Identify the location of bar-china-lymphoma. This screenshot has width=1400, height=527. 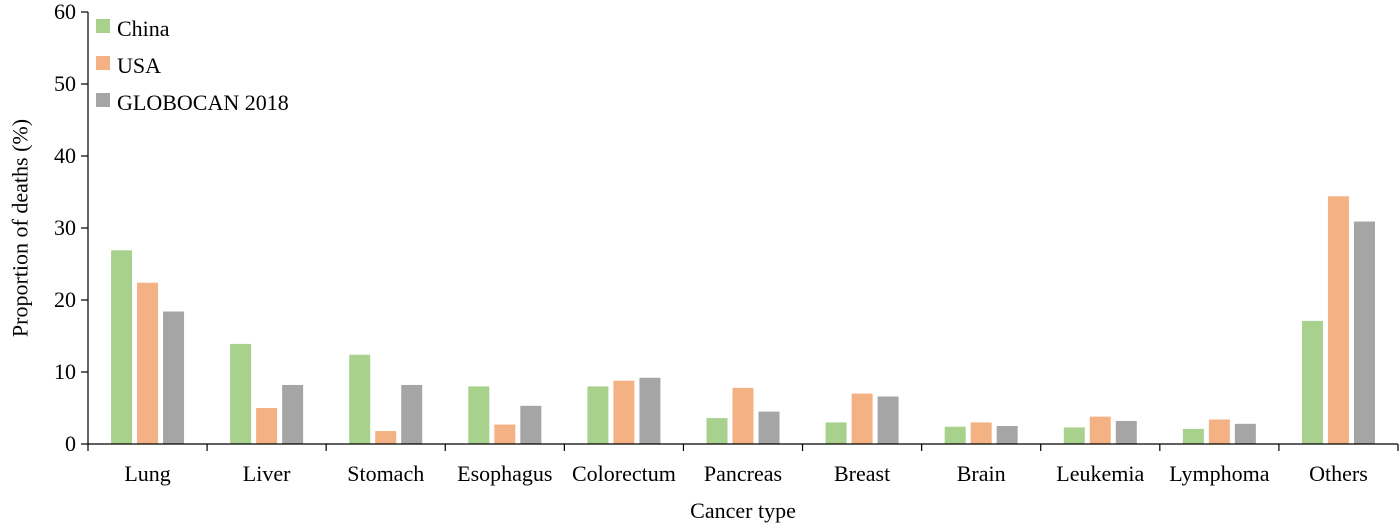
(1193, 436).